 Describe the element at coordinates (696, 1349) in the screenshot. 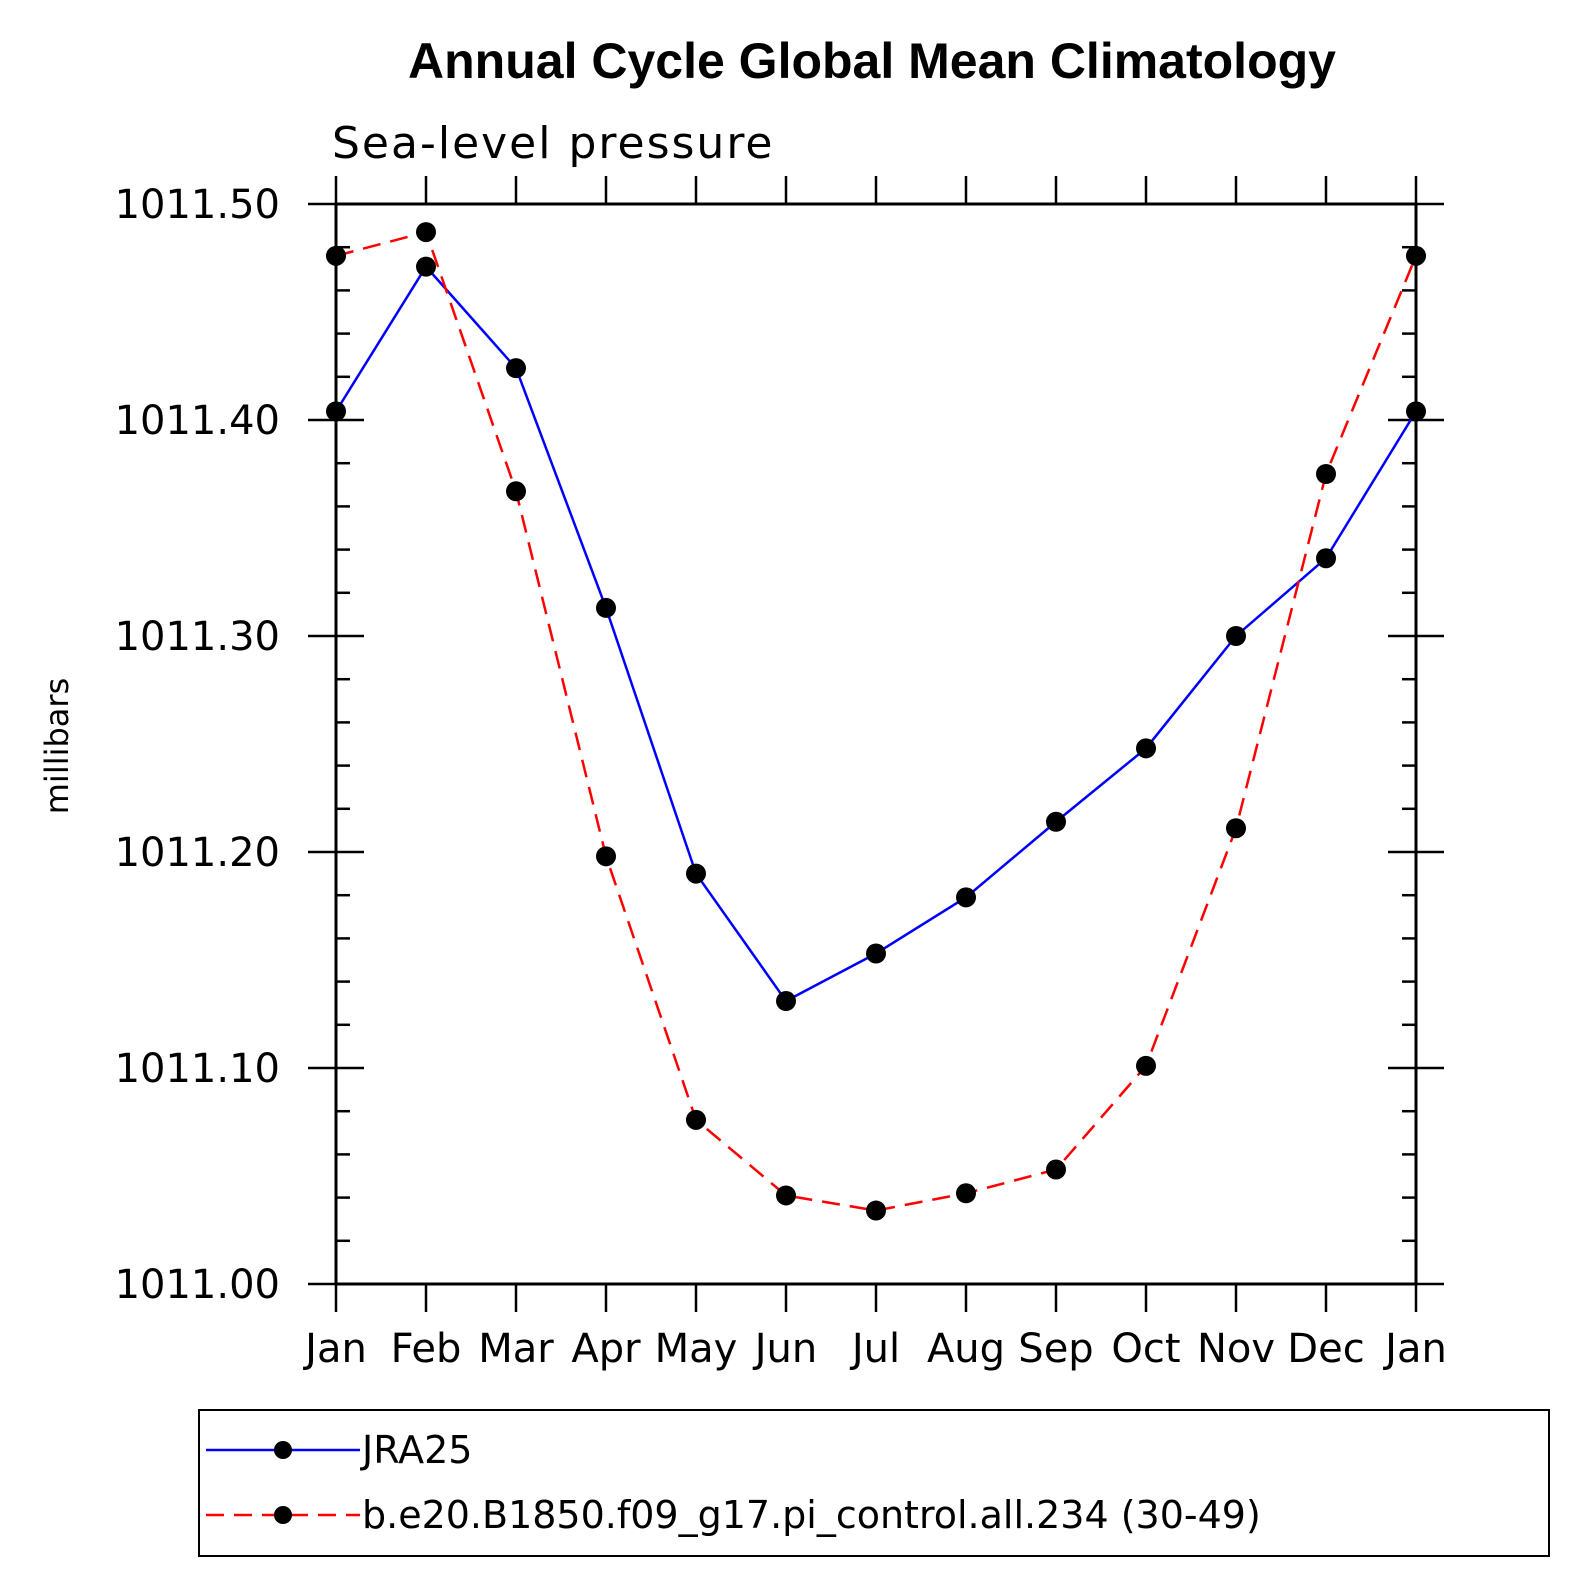

I see `x-tick-label: May` at that location.